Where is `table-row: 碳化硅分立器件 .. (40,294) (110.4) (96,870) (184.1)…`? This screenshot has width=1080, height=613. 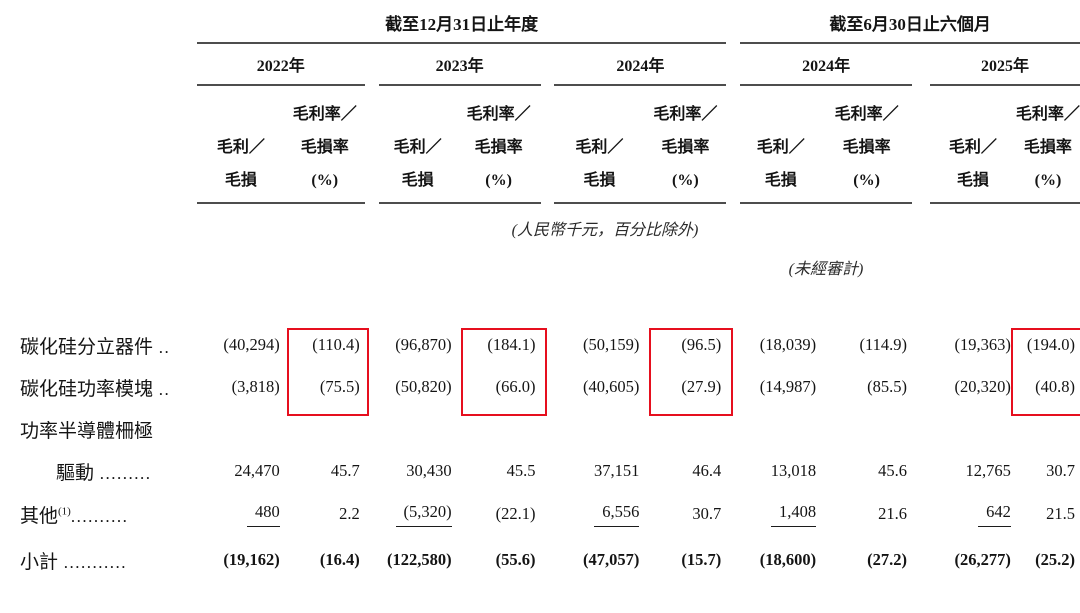
table-row: 碳化硅分立器件 .. (40,294) (110.4) (96,870) (184.1)… is located at coordinates (550, 345).